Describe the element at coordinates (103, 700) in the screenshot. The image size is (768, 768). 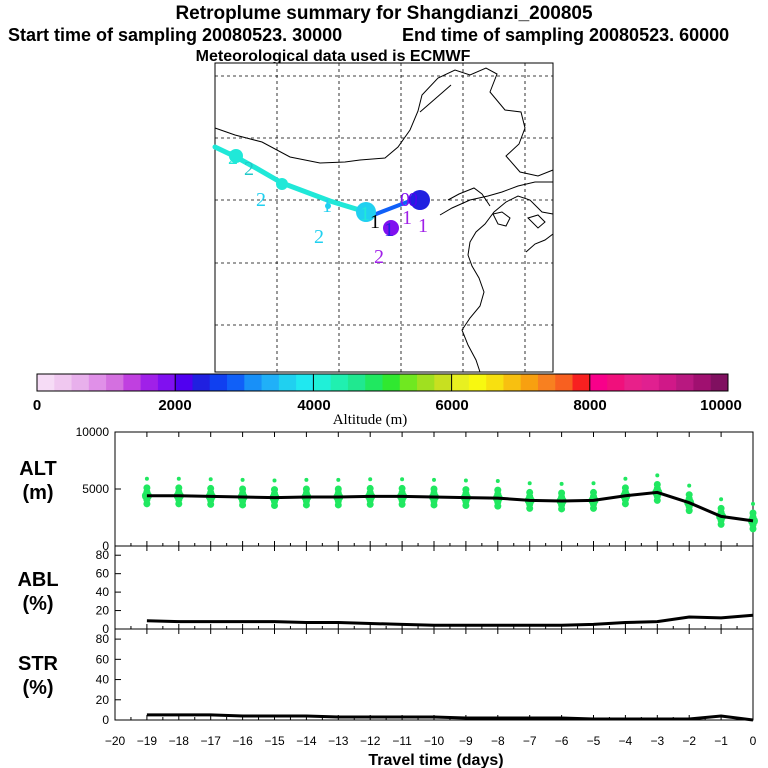
I see `str-ytick-label: 20` at that location.